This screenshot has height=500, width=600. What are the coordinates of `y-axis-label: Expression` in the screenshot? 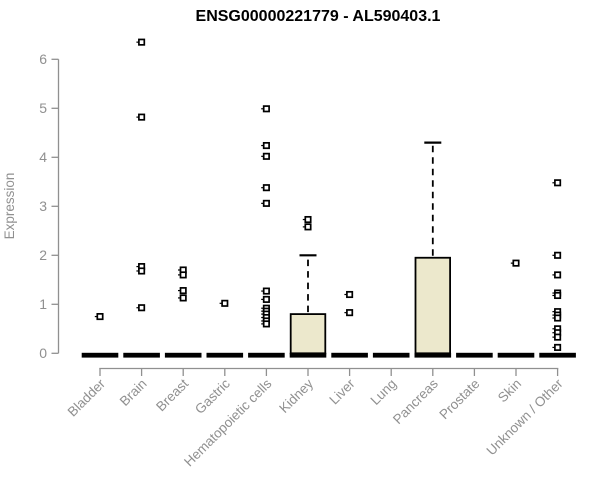 It's located at (9, 206).